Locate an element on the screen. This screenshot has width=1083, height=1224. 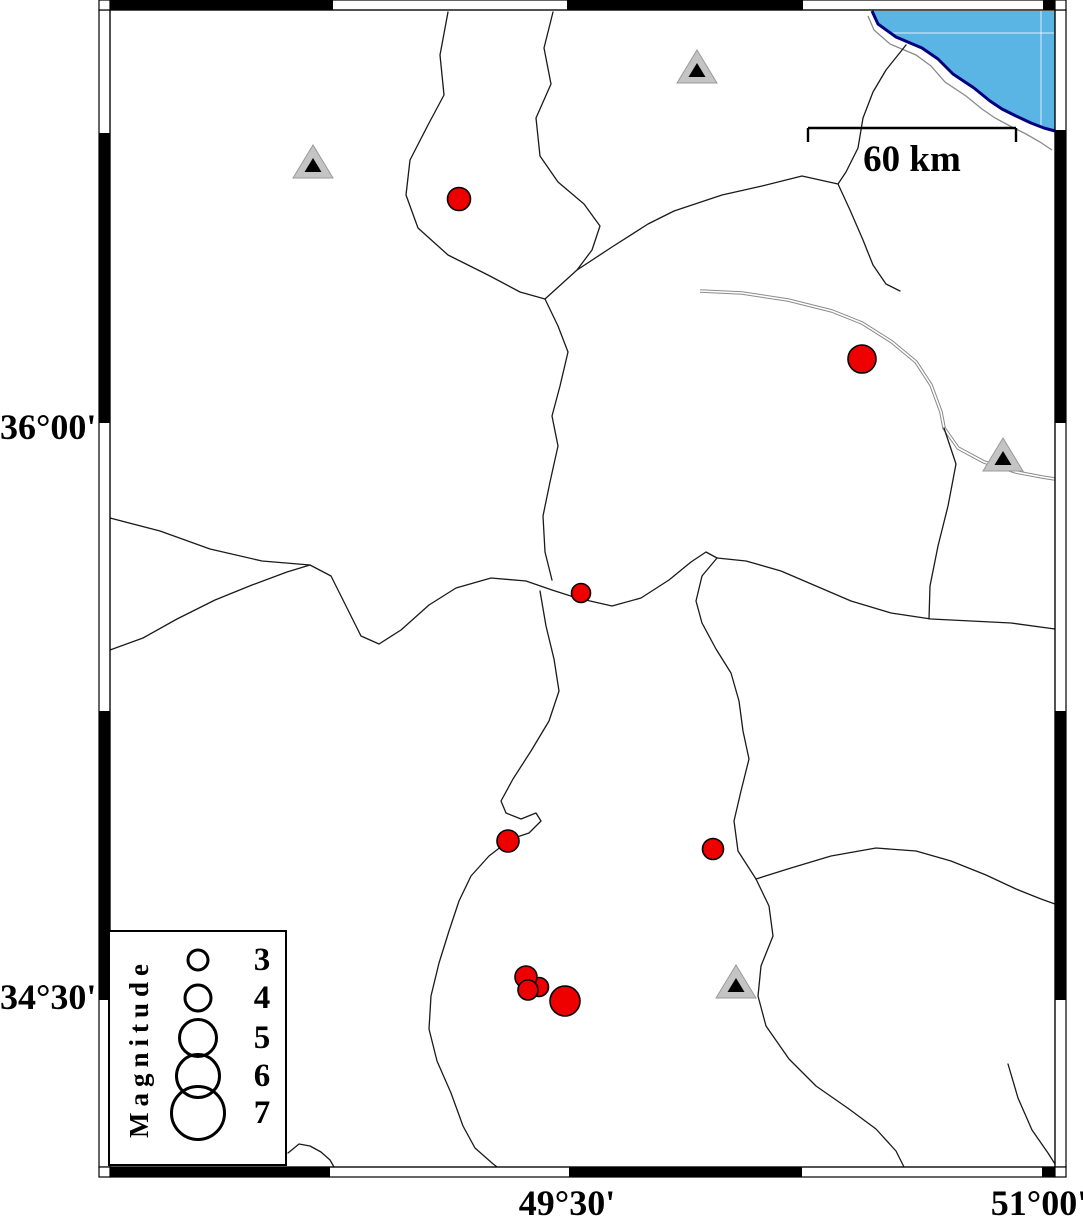
legend-mag-6: 6 is located at coordinates (262, 1076).